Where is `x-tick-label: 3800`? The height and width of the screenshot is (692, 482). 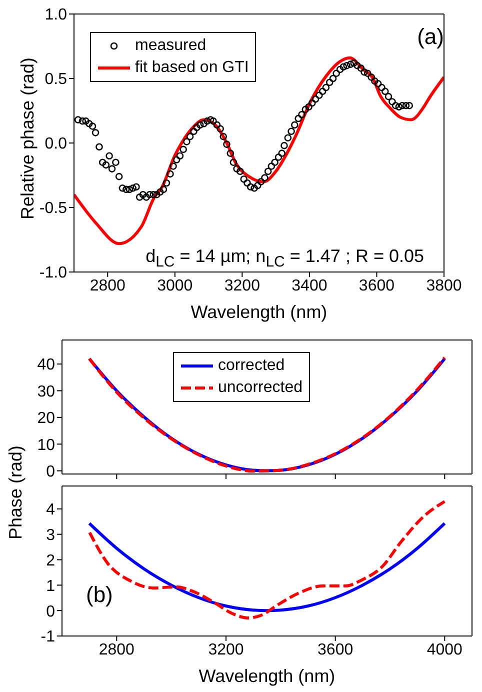 x-tick-label: 3800 is located at coordinates (444, 285).